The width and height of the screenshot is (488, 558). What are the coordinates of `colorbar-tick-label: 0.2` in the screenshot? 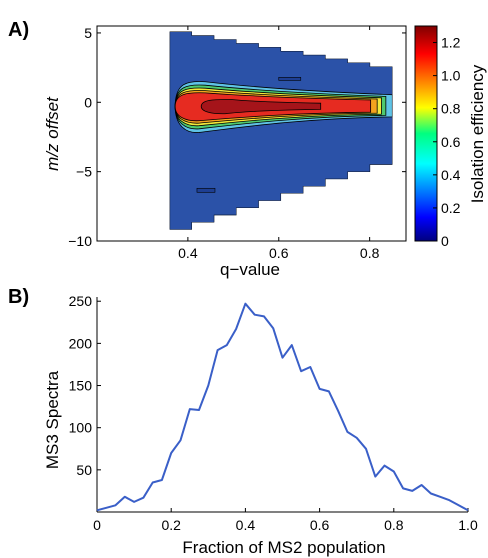 It's located at (451, 208).